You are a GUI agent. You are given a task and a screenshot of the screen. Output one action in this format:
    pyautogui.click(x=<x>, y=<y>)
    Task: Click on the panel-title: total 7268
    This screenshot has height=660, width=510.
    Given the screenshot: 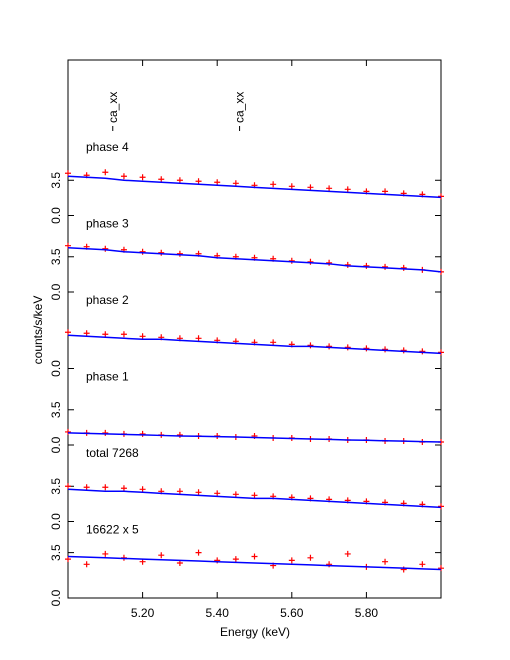 What is the action you would take?
    pyautogui.click(x=112, y=453)
    